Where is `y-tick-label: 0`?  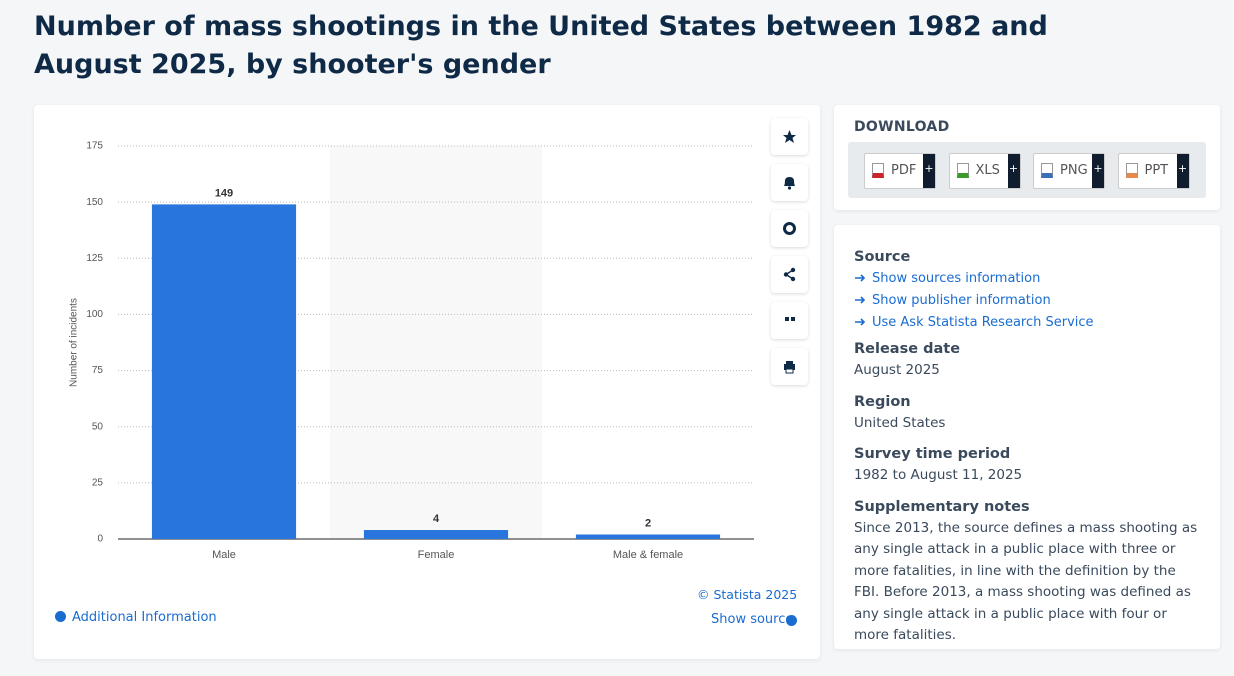
y-tick-label: 0 is located at coordinates (100, 539).